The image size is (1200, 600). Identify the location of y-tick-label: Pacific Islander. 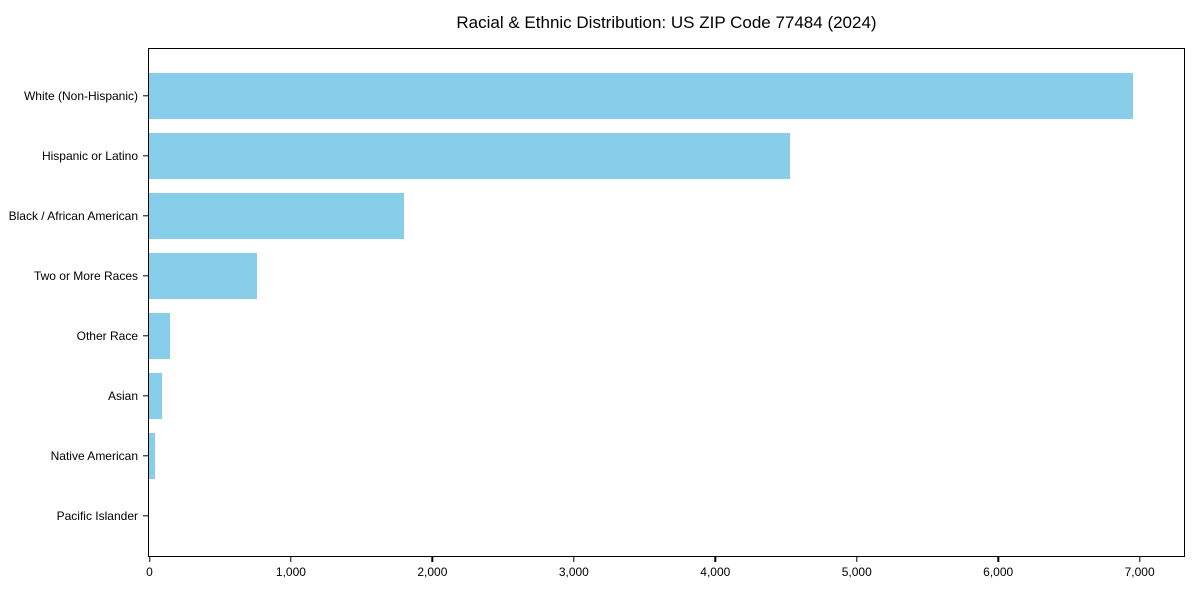
(97, 516).